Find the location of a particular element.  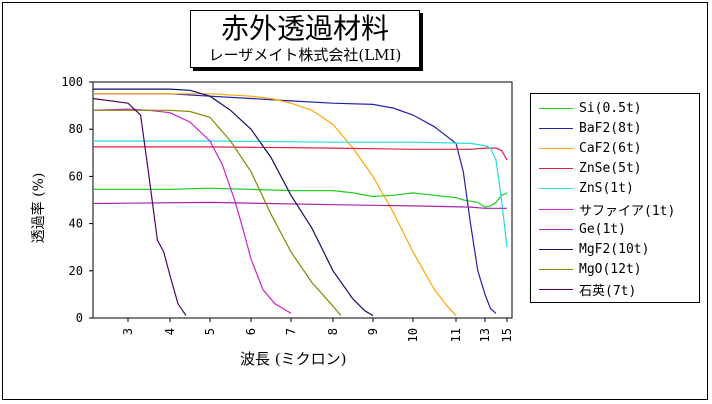

legend-label: ZnSe(5t) is located at coordinates (610, 169).